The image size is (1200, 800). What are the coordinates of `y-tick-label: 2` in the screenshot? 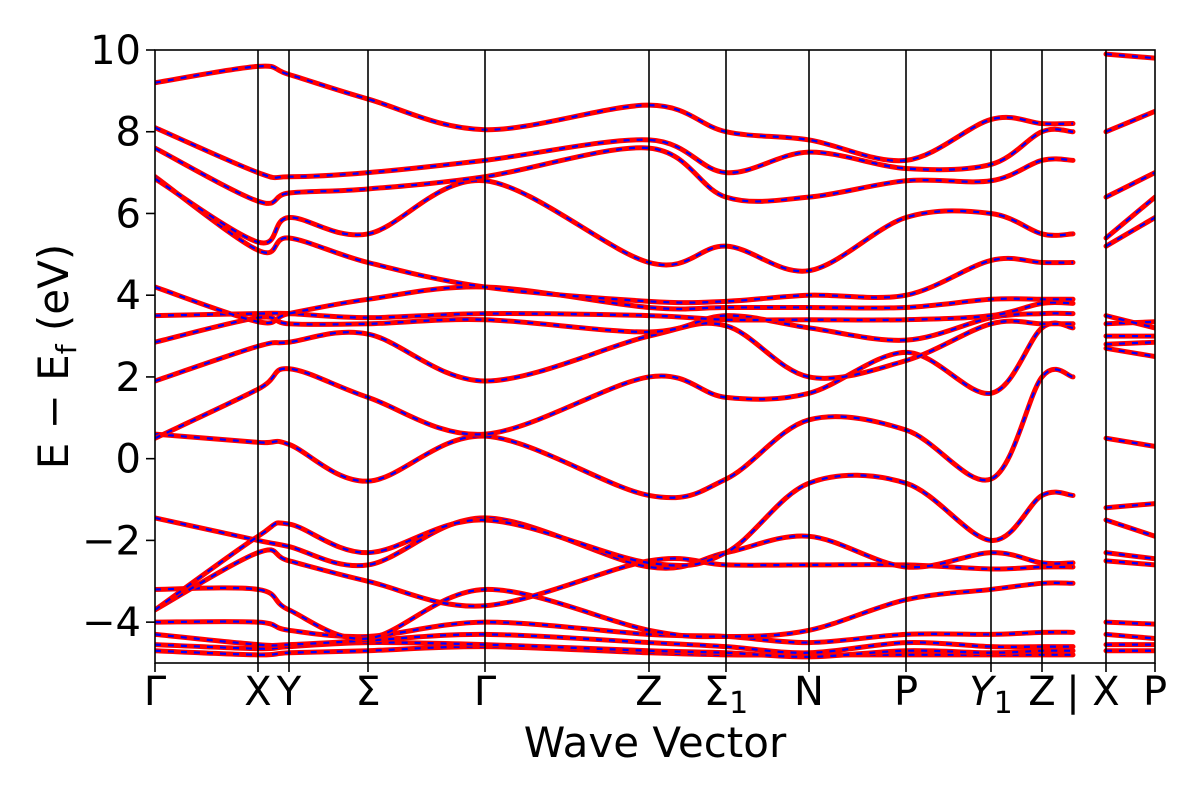 It's located at (128, 378).